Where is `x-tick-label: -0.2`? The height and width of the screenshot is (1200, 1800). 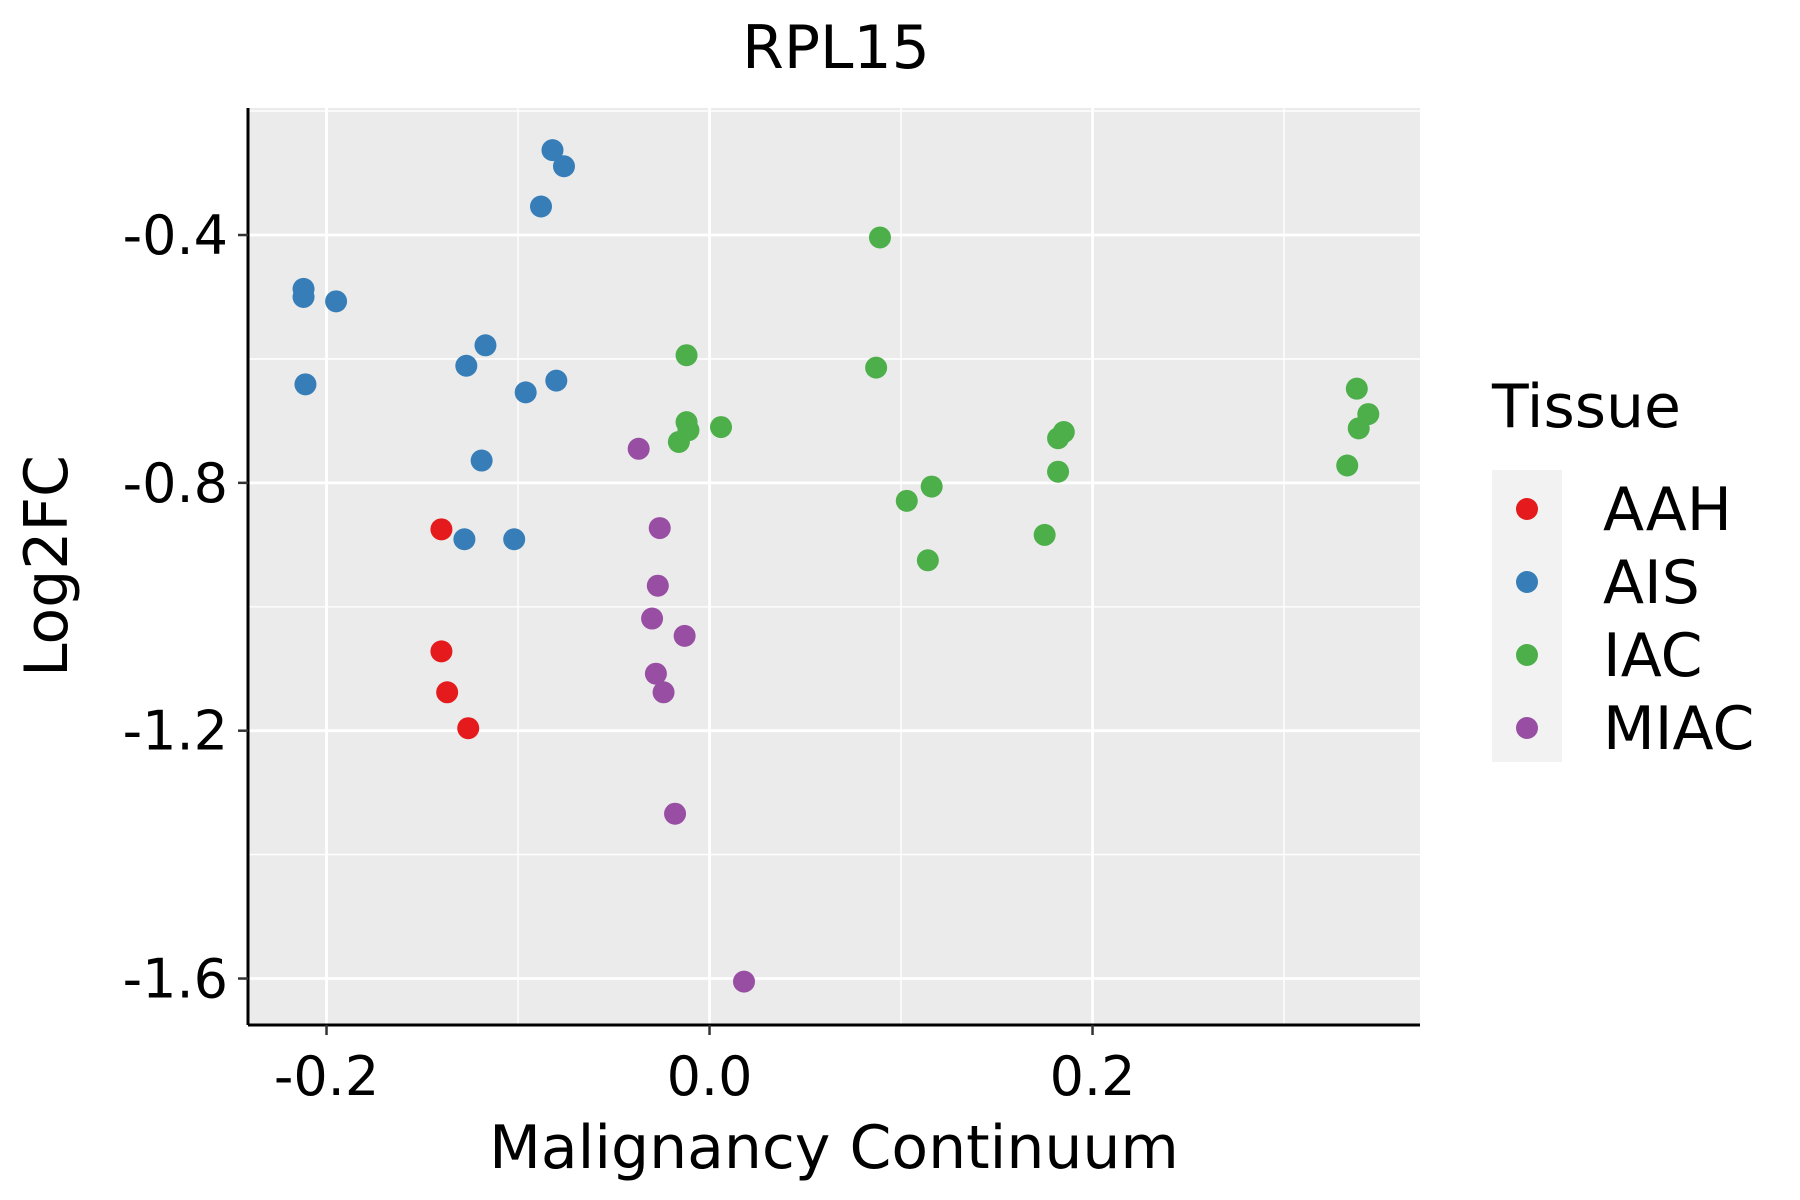
x-tick-label: -0.2 is located at coordinates (326, 1076).